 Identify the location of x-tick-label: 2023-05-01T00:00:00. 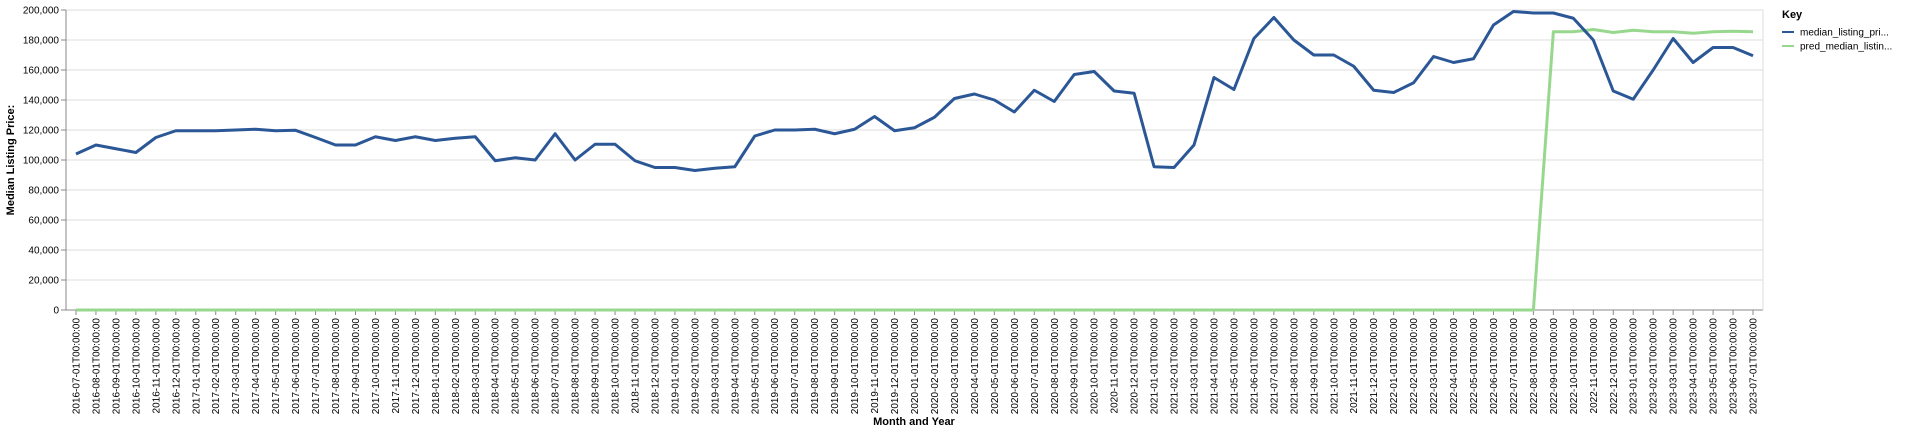
(1714, 366).